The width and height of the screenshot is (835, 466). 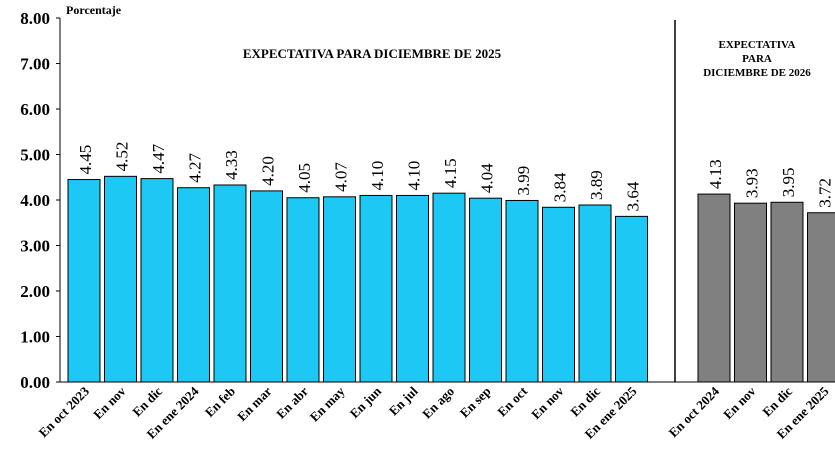 I want to click on value-label: 4.47, so click(x=158, y=158).